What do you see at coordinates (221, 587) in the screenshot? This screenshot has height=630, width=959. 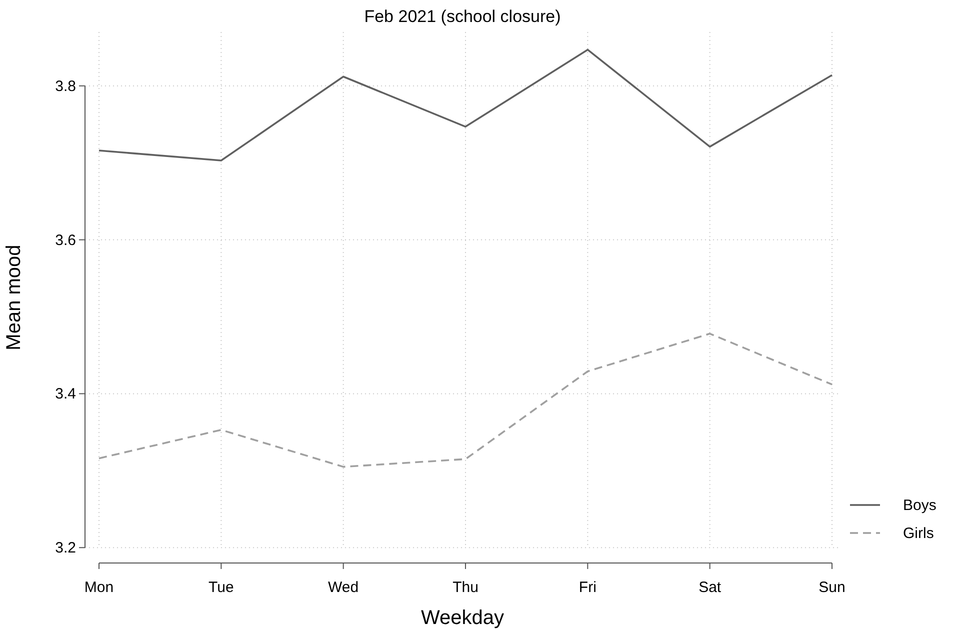 I see `x-tick-label: Tue` at bounding box center [221, 587].